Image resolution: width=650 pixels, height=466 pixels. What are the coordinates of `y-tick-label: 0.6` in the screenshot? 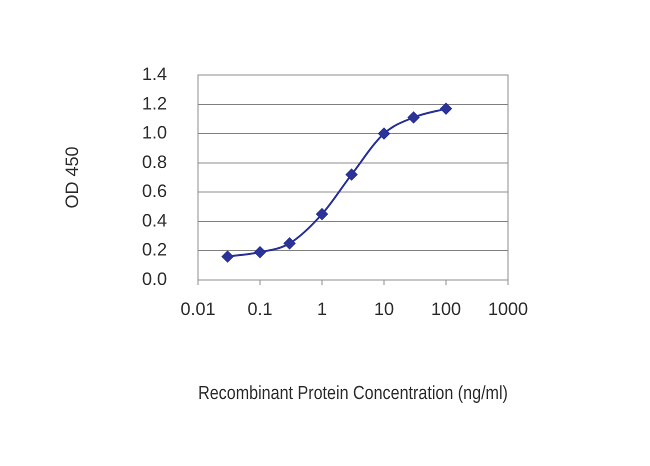 It's located at (154, 191).